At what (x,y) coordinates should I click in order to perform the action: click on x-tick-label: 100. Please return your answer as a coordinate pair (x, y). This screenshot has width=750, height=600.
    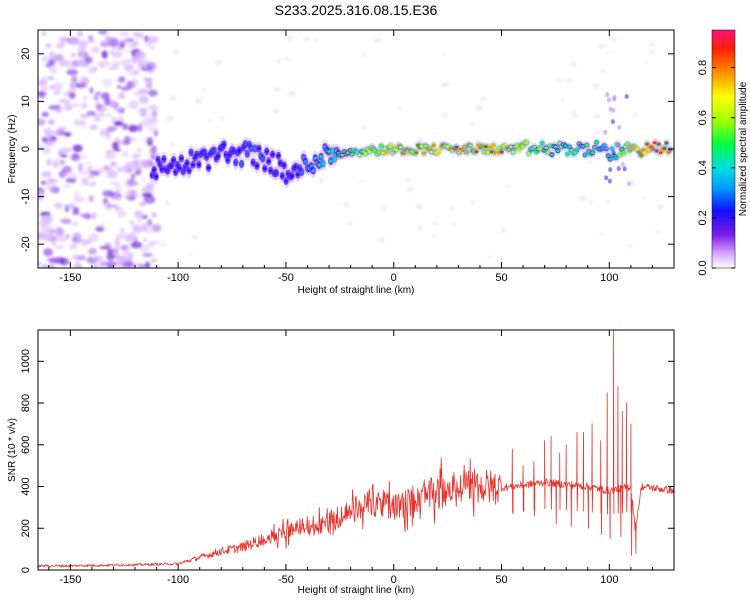
    Looking at the image, I should click on (609, 580).